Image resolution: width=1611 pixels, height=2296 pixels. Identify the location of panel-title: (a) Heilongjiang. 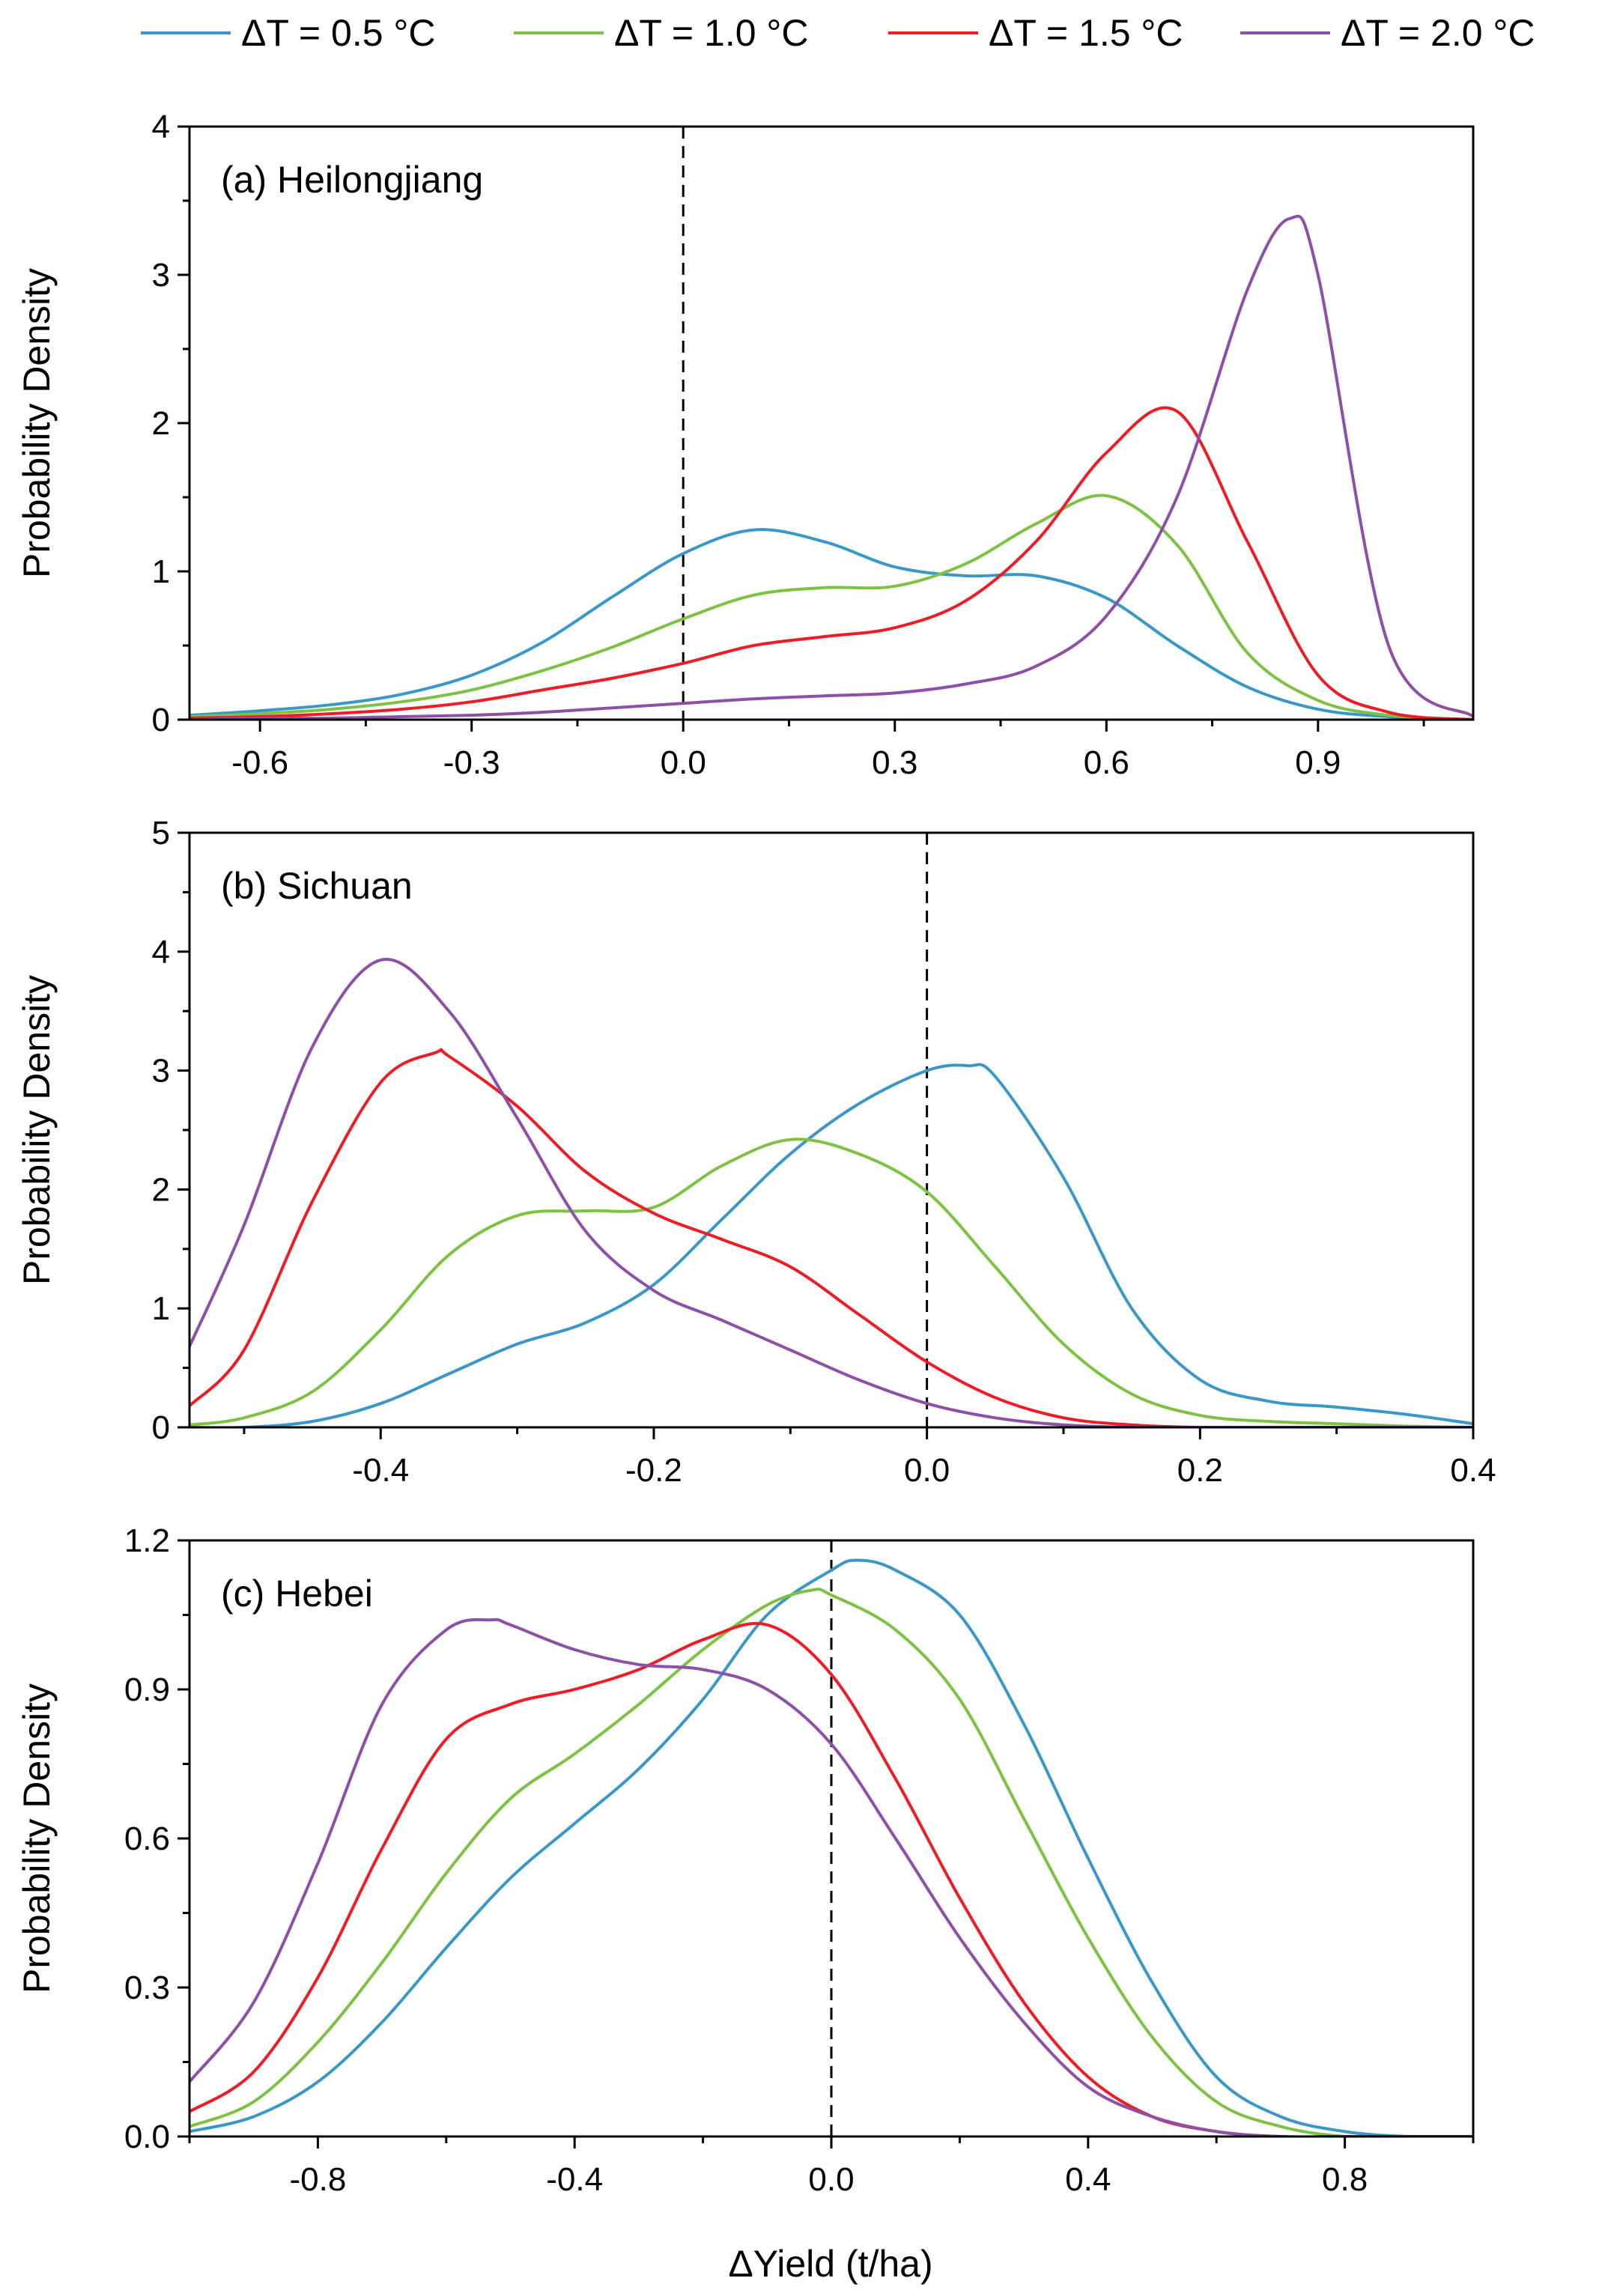
(352, 180).